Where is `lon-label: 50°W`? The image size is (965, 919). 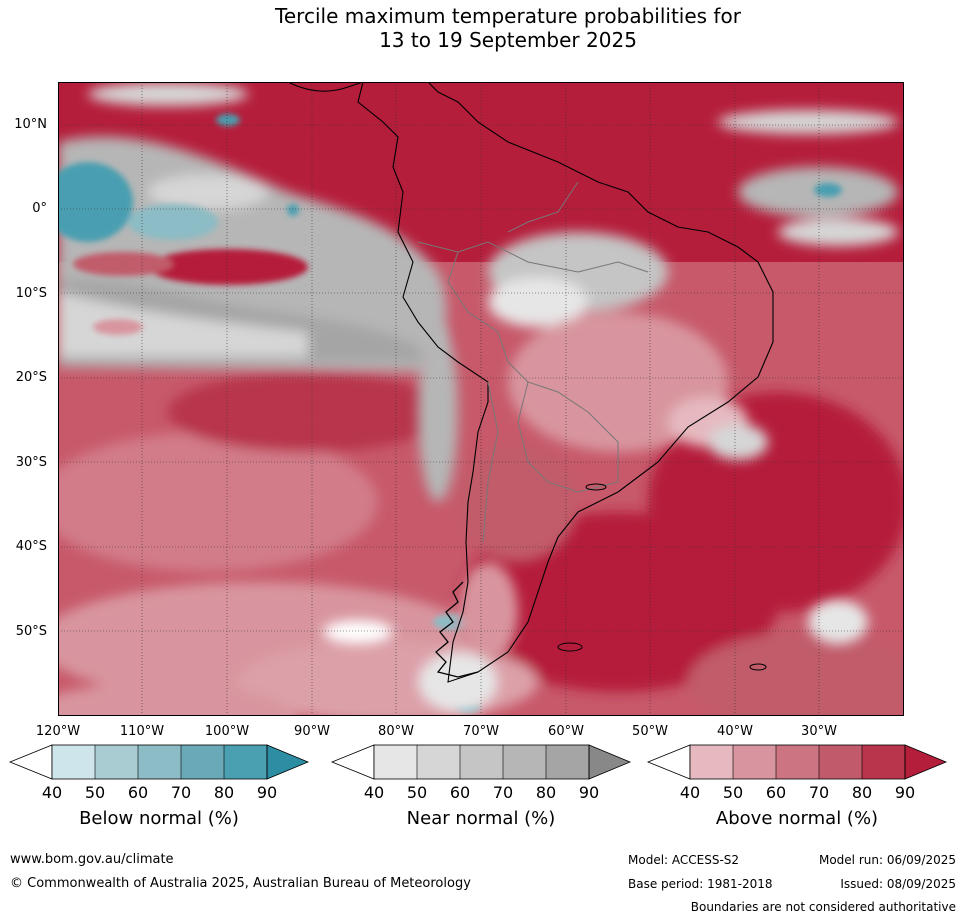 lon-label: 50°W is located at coordinates (650, 731).